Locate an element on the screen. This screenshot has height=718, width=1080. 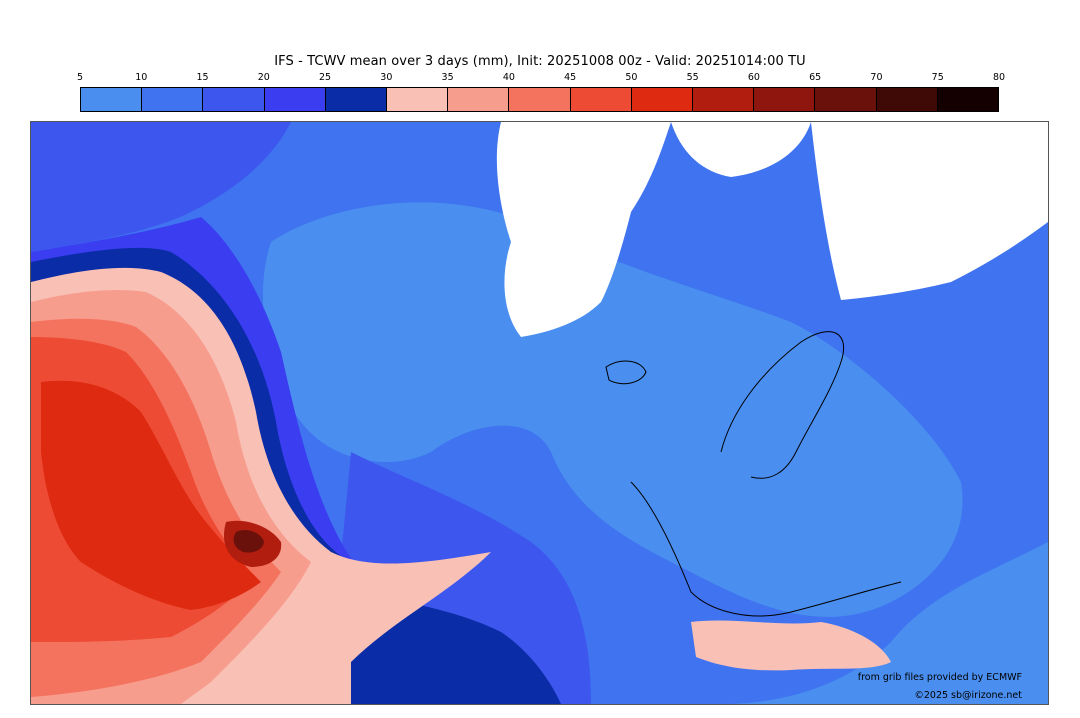
colorbar-tick-labels: 5 10 15 20 25 30 35 40 45 50 55 60 65 70 75 80 is located at coordinates (540, 78).